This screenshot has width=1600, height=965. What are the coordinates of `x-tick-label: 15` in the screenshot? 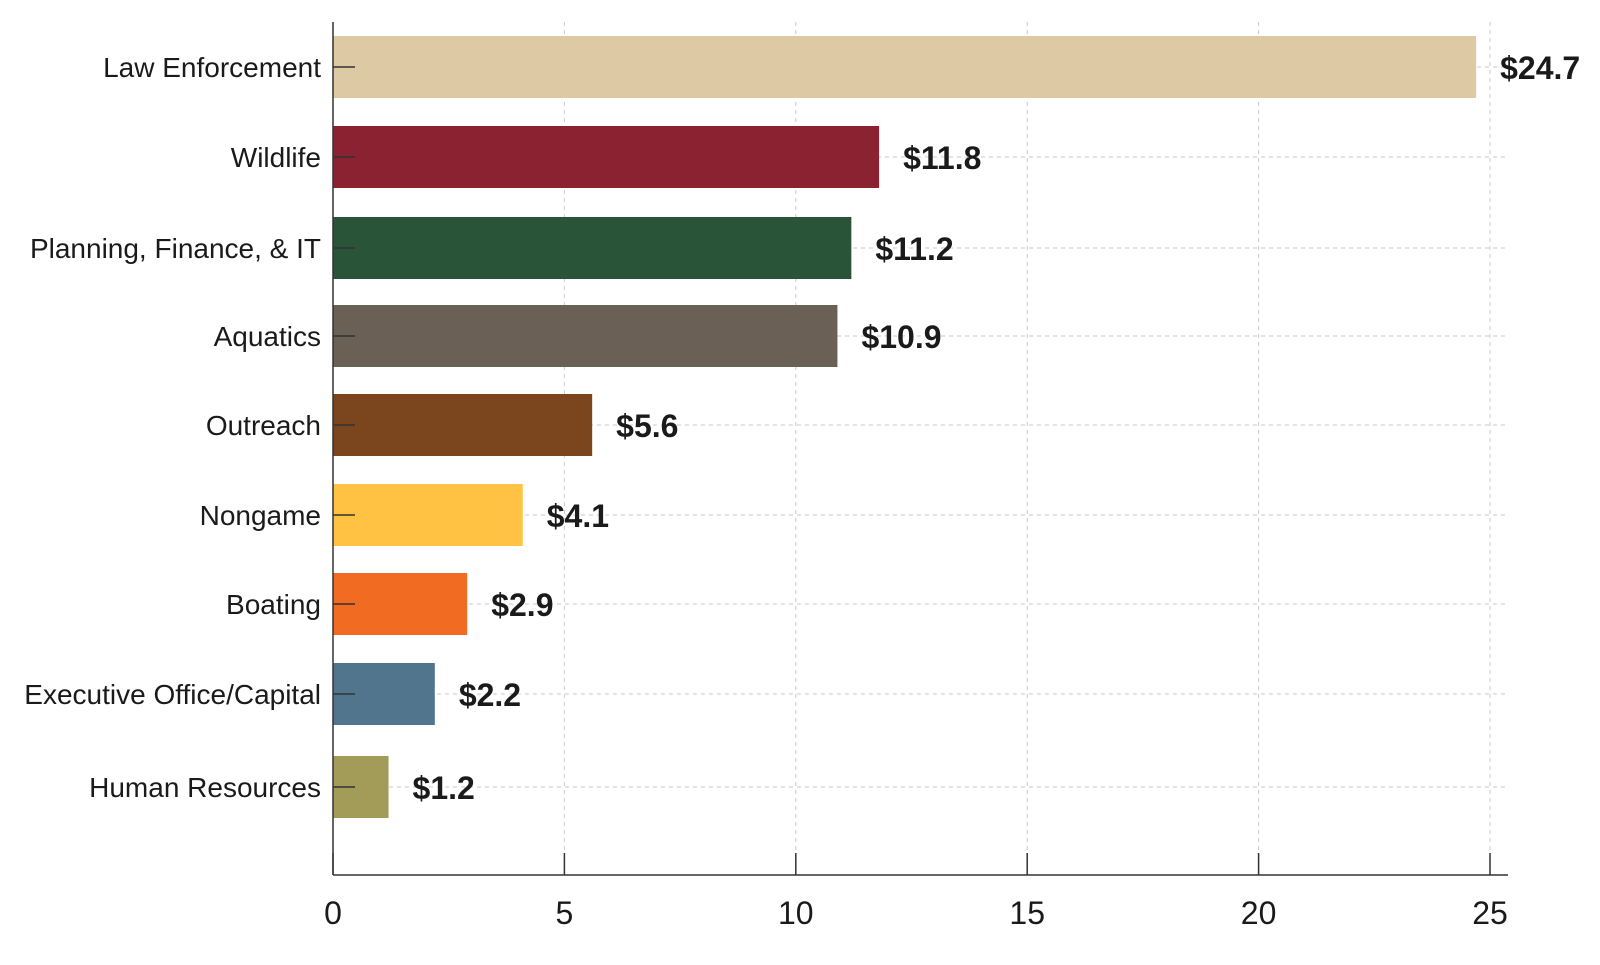 It's located at (1027, 913).